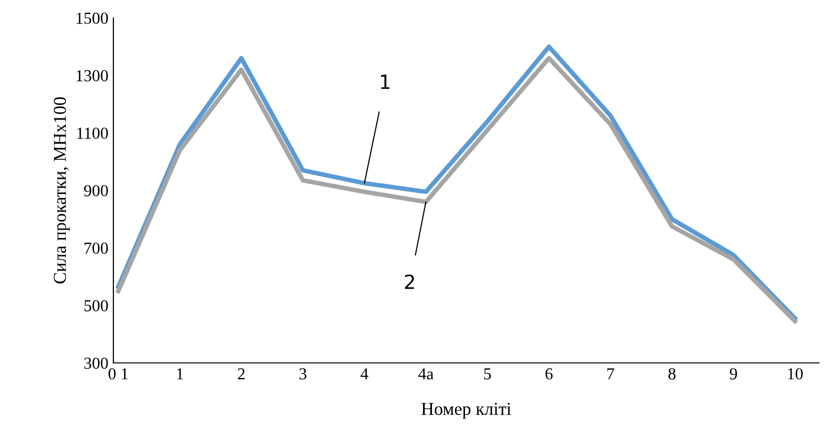 The image size is (840, 448). I want to click on y-tick-label: 900, so click(96, 190).